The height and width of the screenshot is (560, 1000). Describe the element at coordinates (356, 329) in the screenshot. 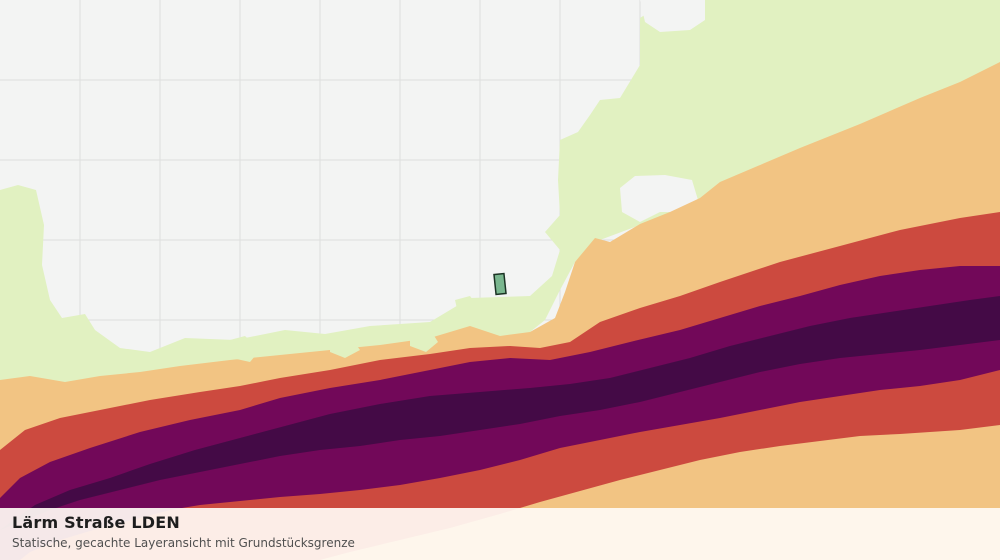

I see `noise-band-lowest-fringe` at that location.